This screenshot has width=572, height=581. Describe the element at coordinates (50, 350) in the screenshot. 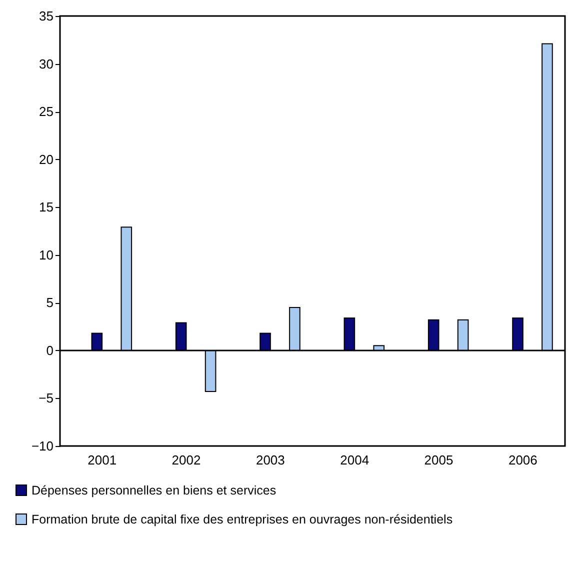

I see `y-tick-label: 0` at that location.